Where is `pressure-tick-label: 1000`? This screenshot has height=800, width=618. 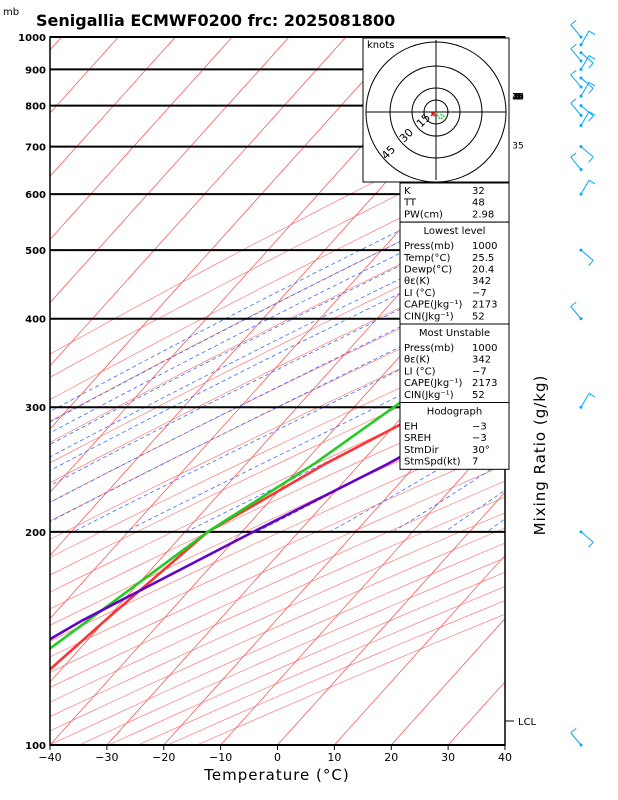
pressure-tick-label: 1000 is located at coordinates (32, 38).